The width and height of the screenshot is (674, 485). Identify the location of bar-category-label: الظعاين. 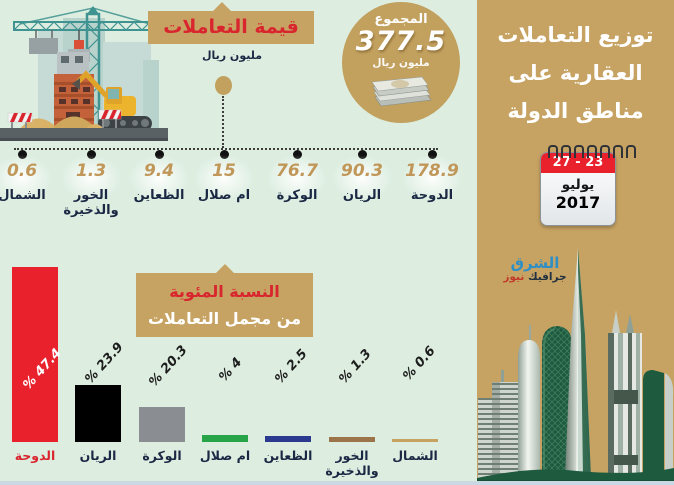
(288, 455).